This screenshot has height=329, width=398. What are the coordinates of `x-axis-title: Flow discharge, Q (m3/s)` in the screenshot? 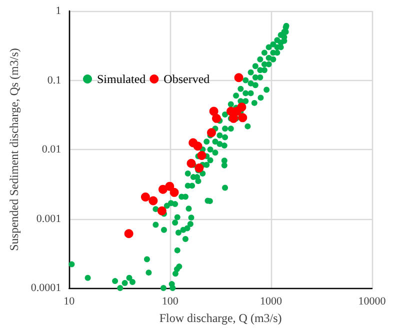 It's located at (220, 317).